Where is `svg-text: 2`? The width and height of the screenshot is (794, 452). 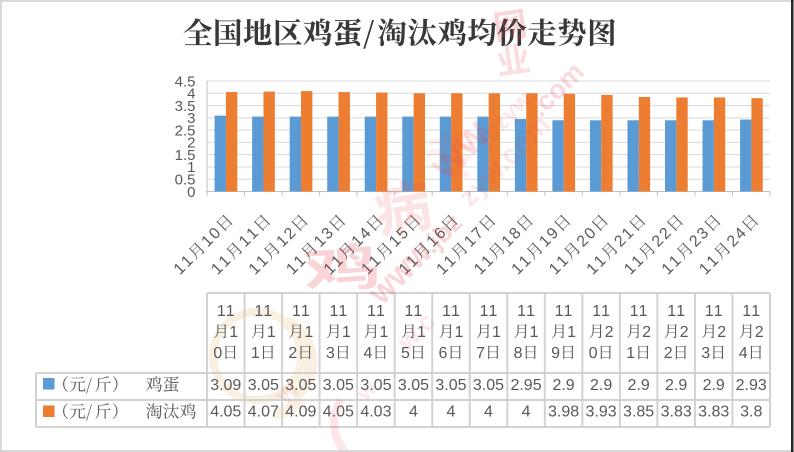
svg-text: 2 is located at coordinates (191, 143).